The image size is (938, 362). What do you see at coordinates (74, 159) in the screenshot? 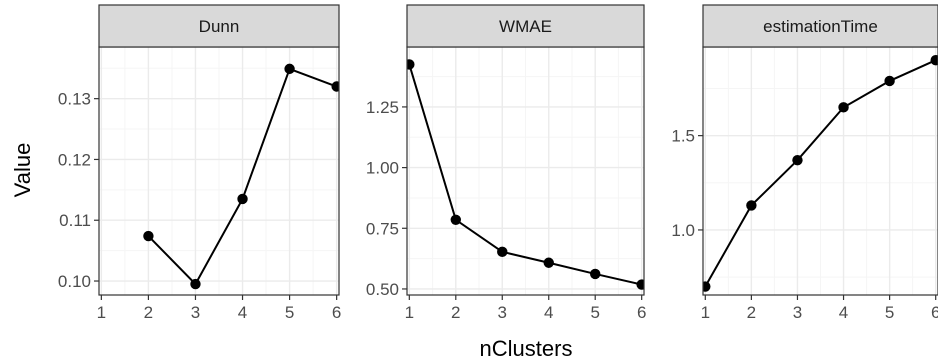
I see `y-tick-label: 0.12` at bounding box center [74, 159].